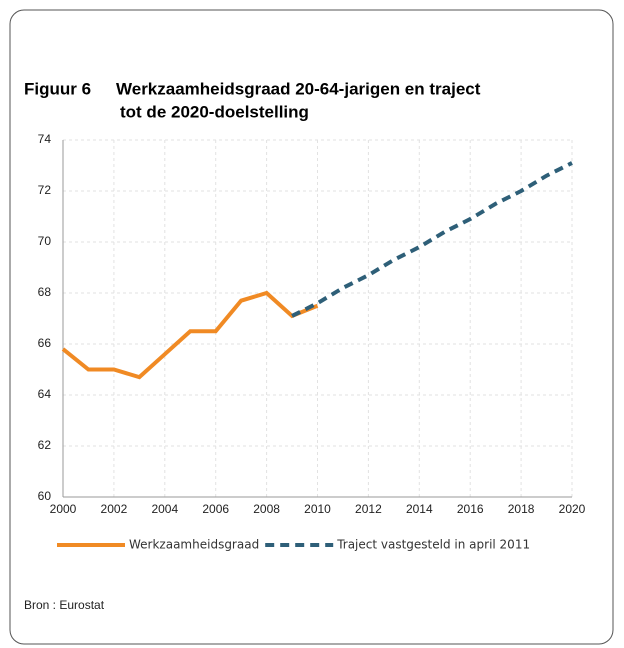 The image size is (624, 648). What do you see at coordinates (45, 241) in the screenshot?
I see `y-tick-label: 70` at bounding box center [45, 241].